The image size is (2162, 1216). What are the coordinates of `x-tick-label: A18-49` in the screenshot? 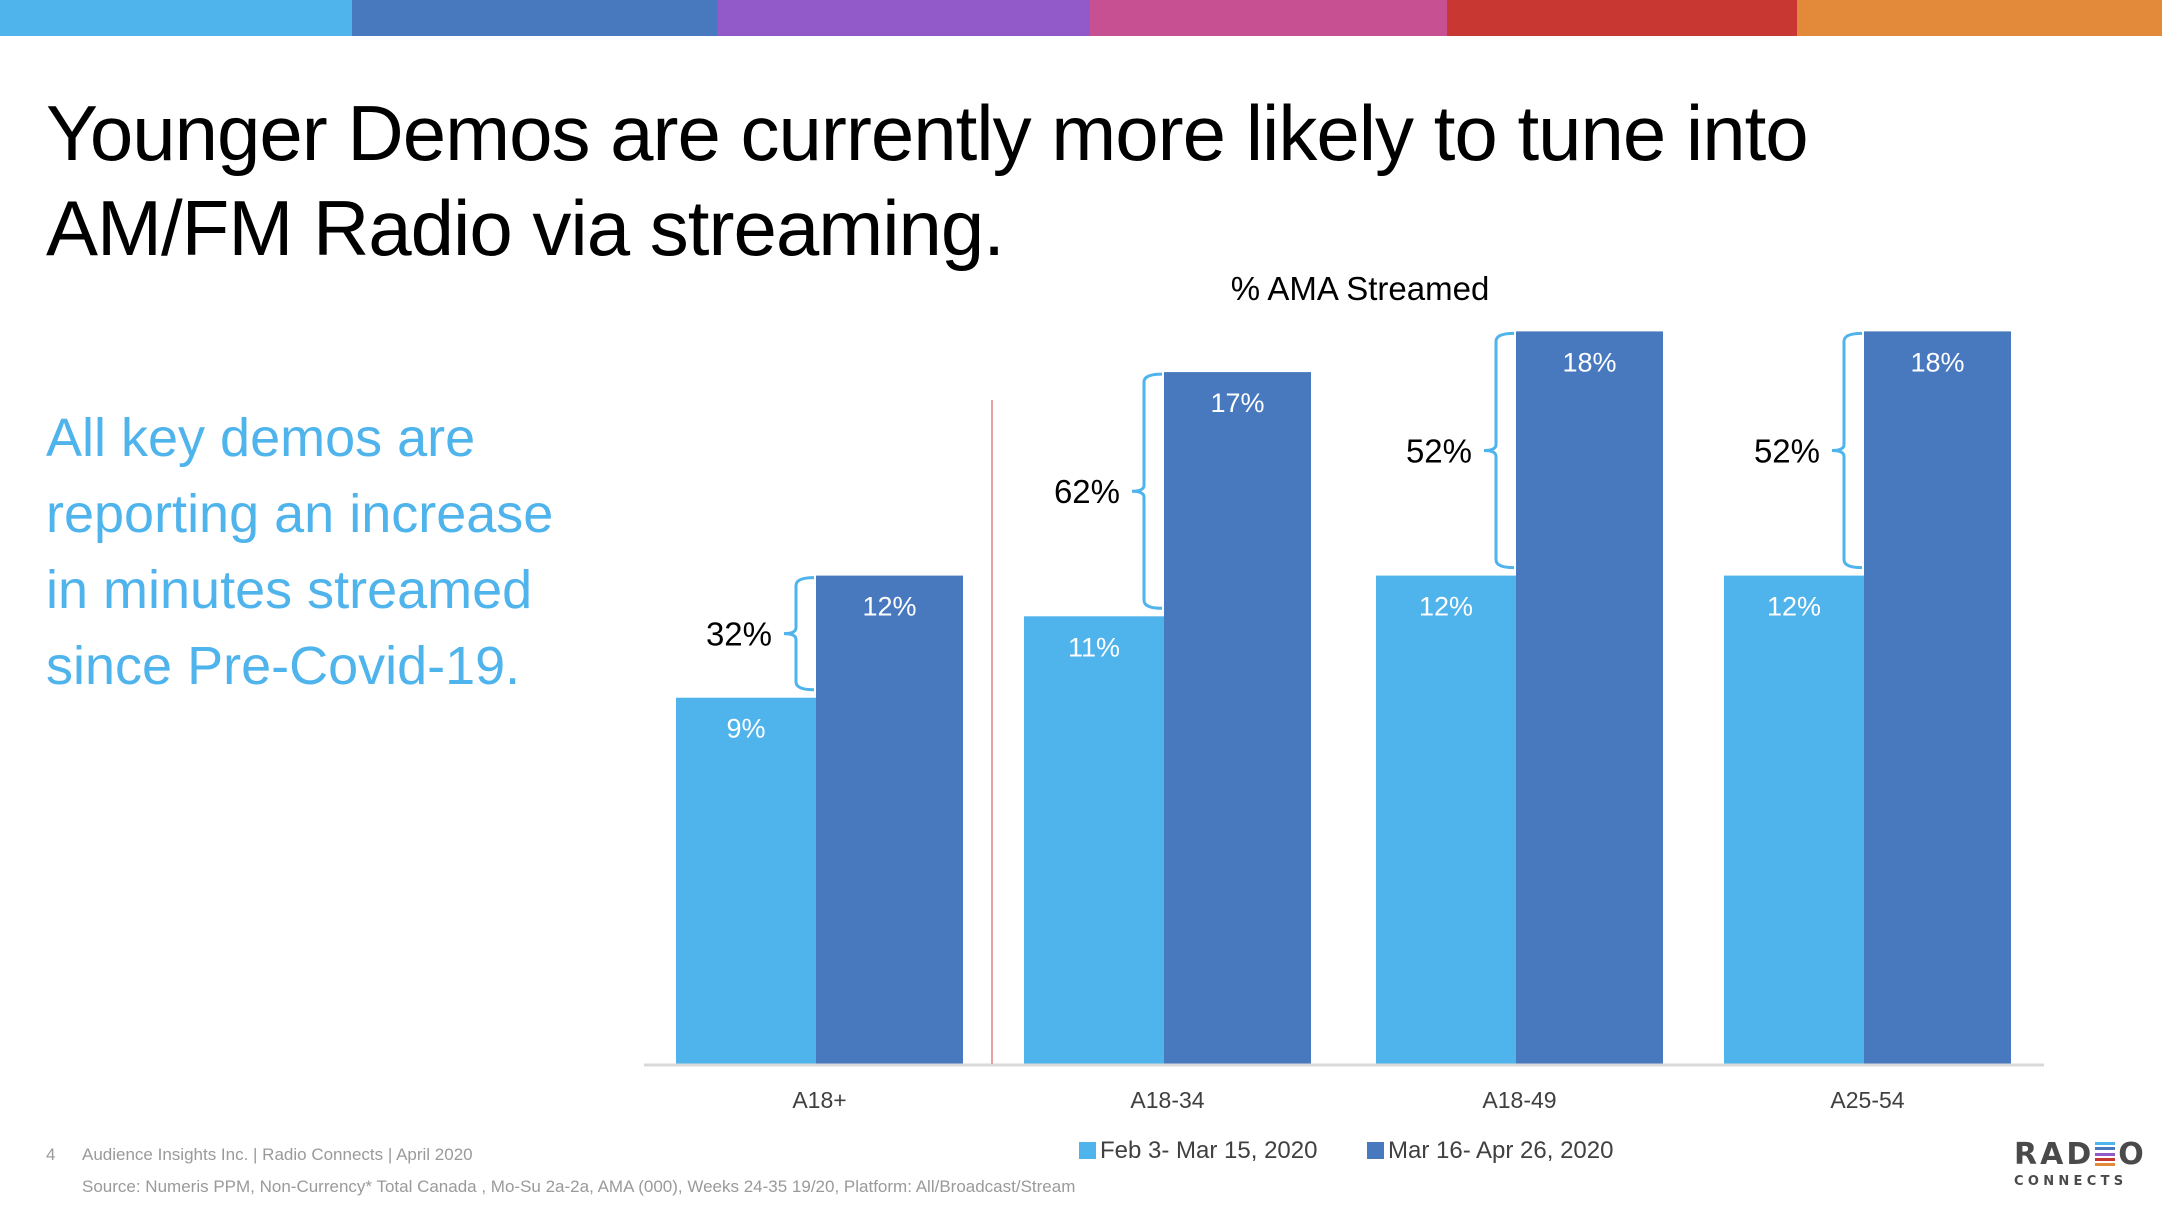 It's located at (1519, 1100).